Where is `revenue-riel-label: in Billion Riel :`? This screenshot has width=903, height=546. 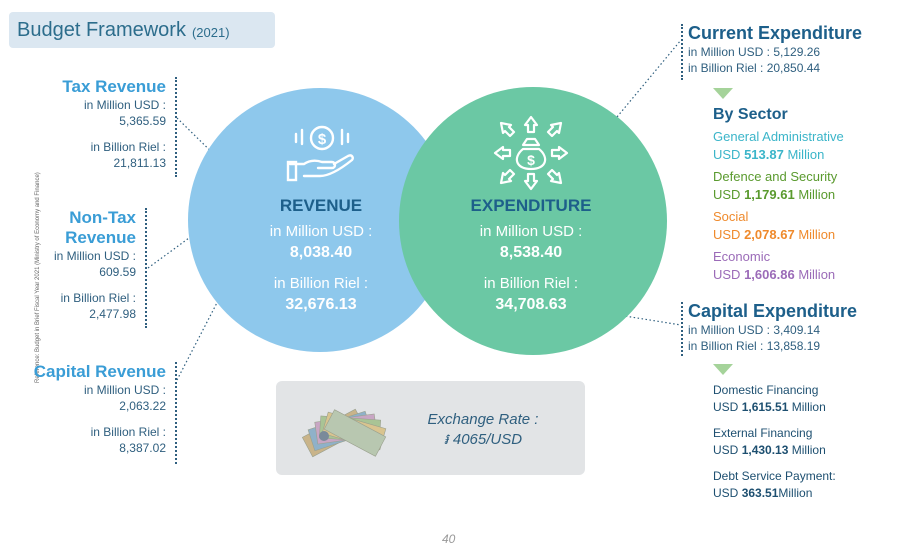
revenue-riel-label: in Billion Riel : is located at coordinates (321, 283).